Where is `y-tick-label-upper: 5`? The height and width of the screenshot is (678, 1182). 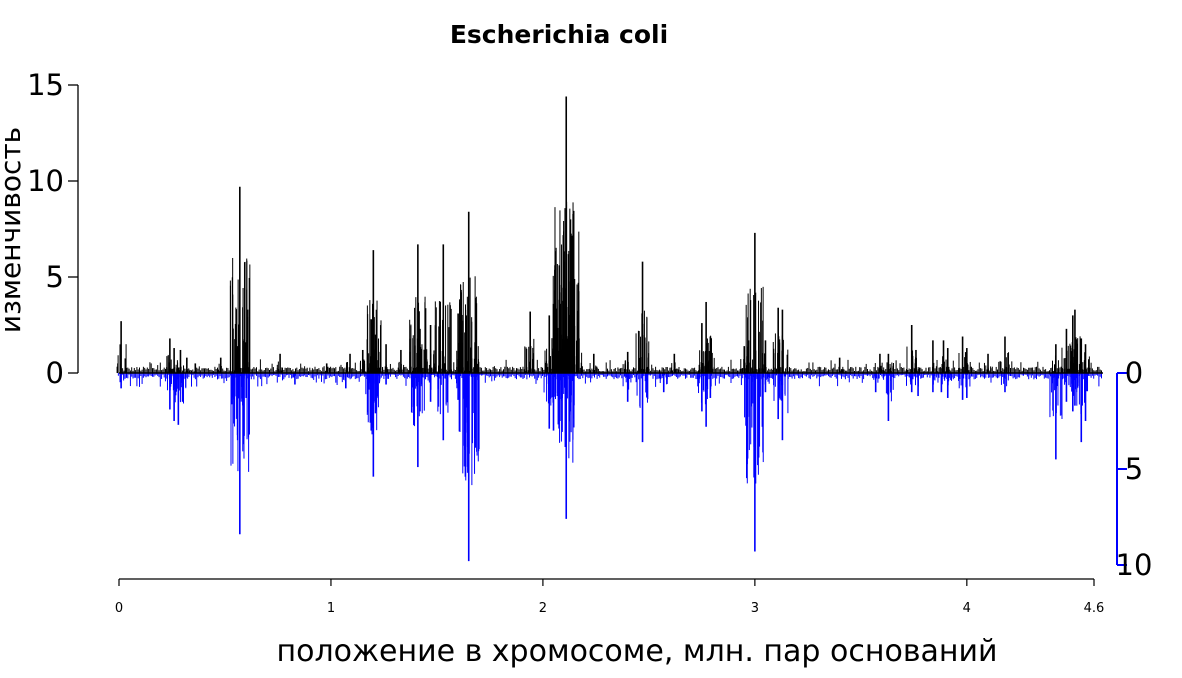 y-tick-label-upper: 5 is located at coordinates (55, 277).